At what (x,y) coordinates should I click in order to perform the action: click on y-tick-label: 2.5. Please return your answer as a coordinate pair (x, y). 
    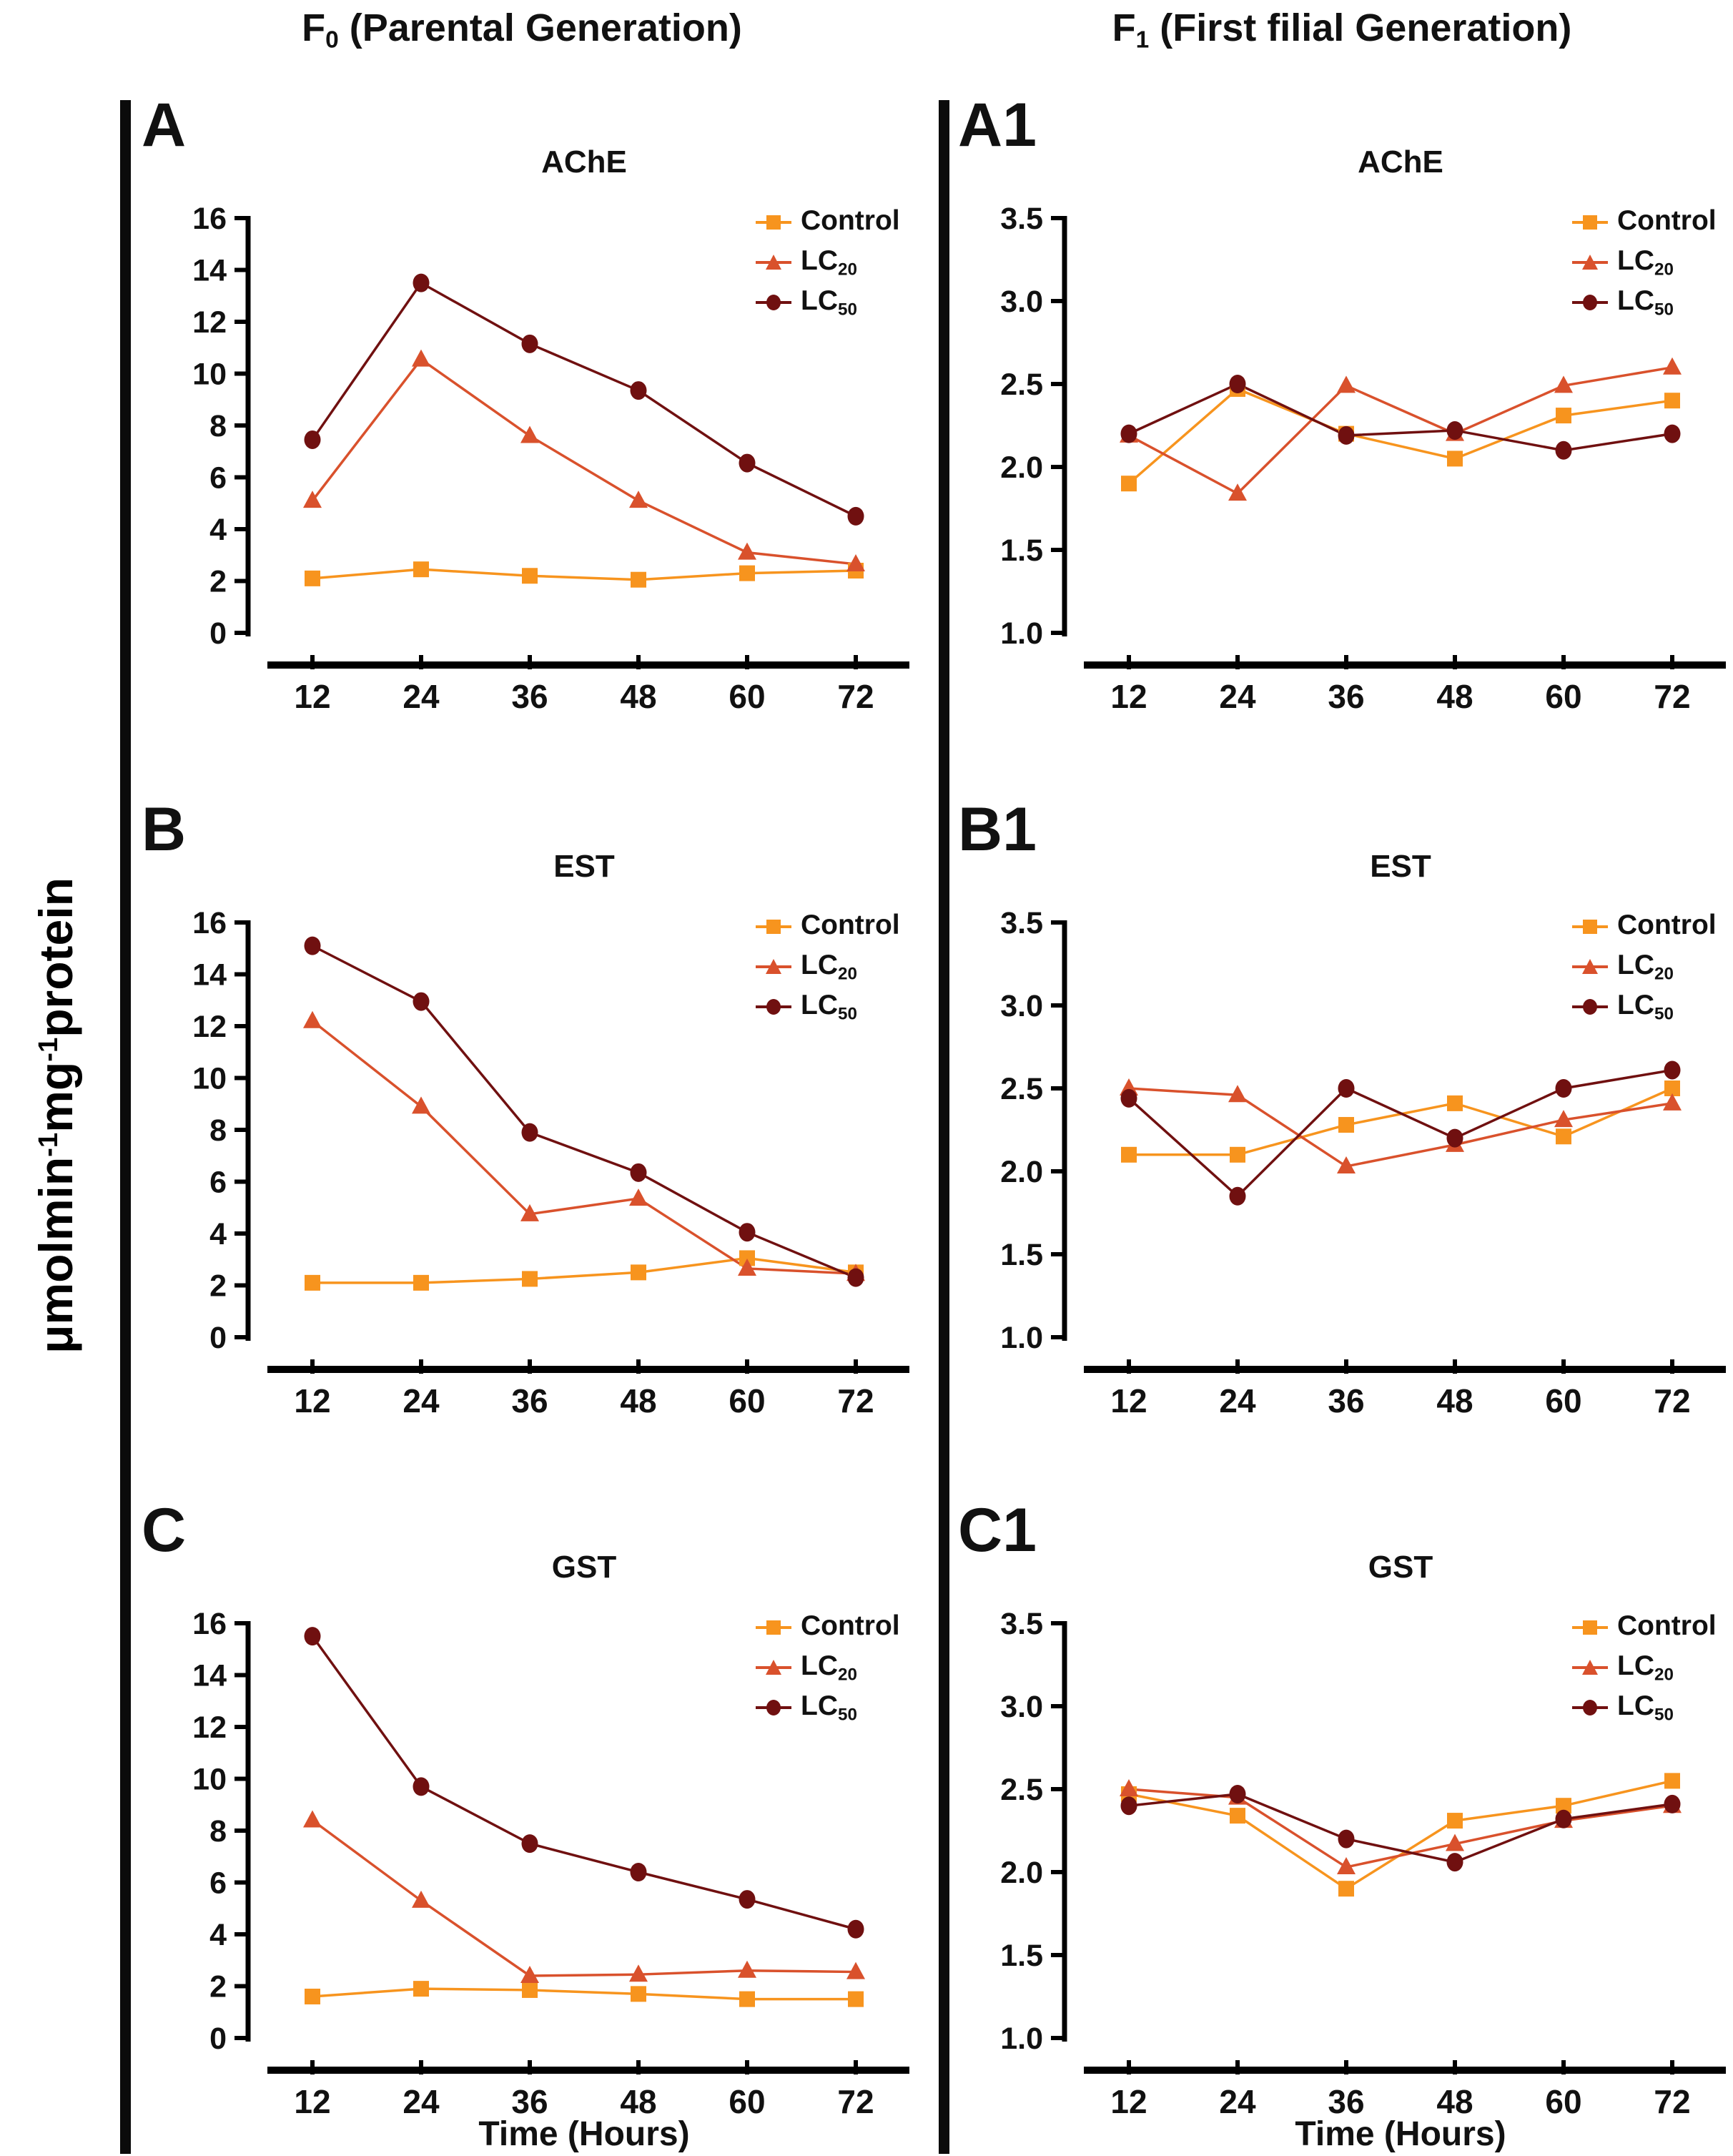
    Looking at the image, I should click on (1021, 1790).